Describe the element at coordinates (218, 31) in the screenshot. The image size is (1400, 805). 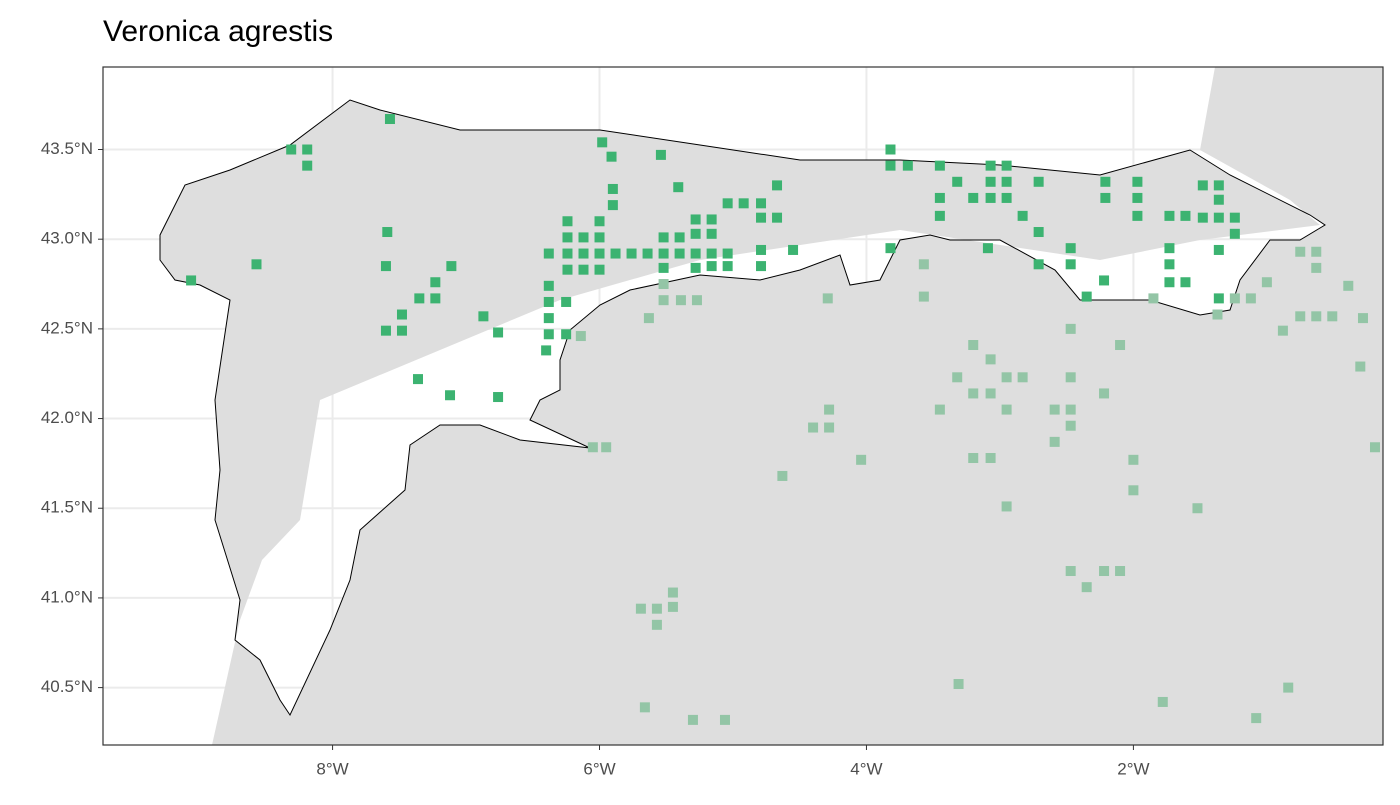
I see `chart-title: Veronica agrestis` at that location.